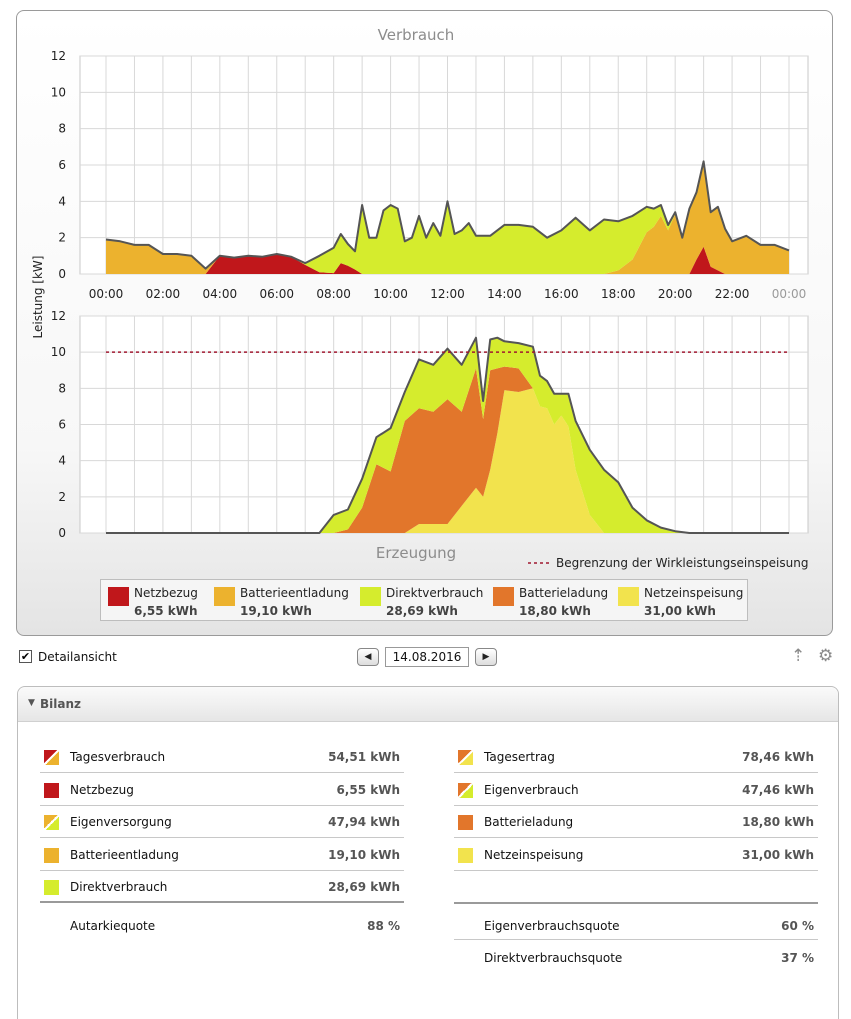  What do you see at coordinates (364, 854) in the screenshot?
I see `bilanz-value: 19,10 kWh` at bounding box center [364, 854].